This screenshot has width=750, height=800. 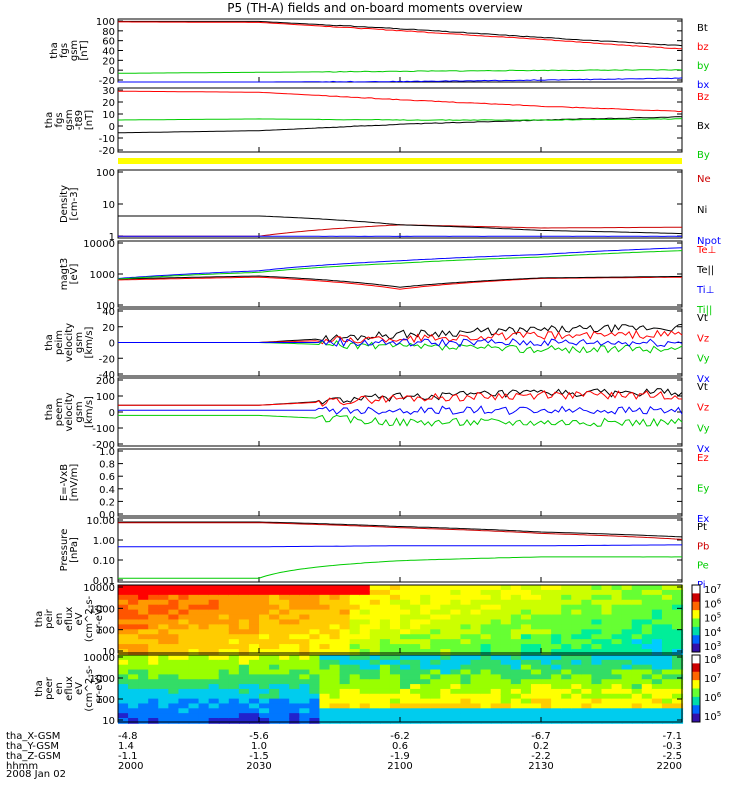 I want to click on series-line-by, so click(x=400, y=71).